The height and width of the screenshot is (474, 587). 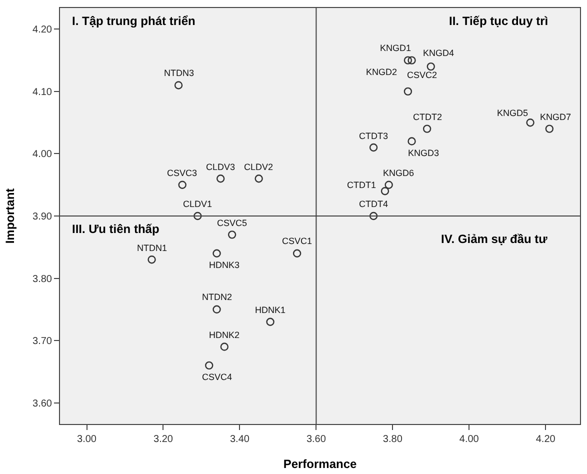 I want to click on annotation: HDNK2, so click(x=224, y=335).